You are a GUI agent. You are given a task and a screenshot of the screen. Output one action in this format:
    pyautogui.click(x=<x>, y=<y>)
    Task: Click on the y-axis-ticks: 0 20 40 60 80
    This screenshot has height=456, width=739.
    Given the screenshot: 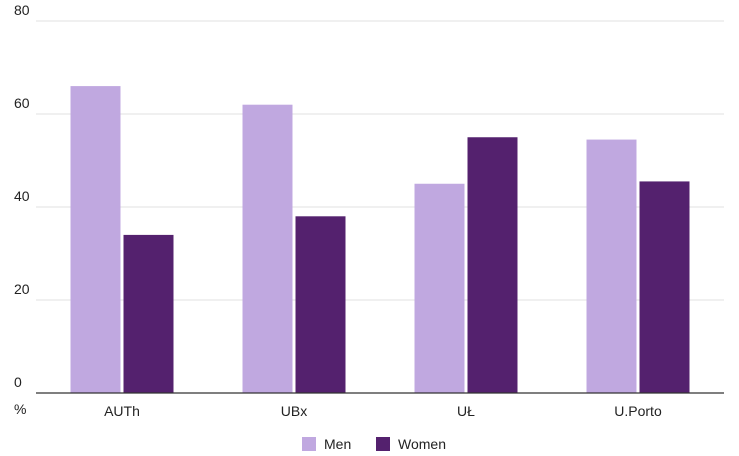 What is the action you would take?
    pyautogui.click(x=22, y=196)
    